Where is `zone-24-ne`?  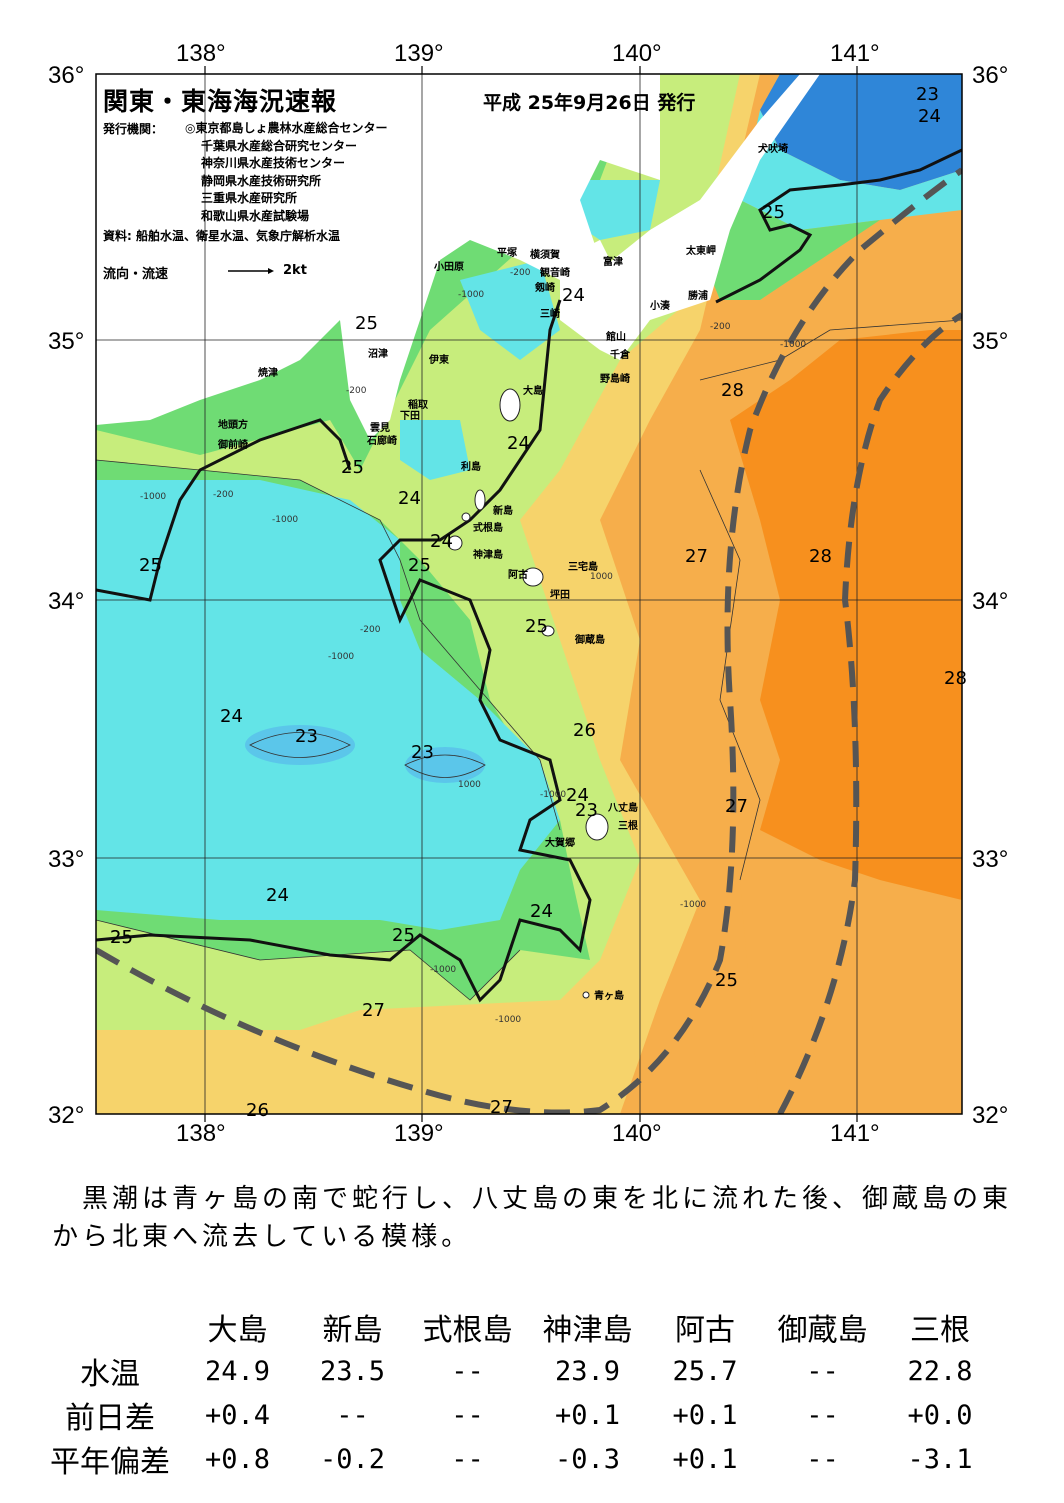
zone-24-ne is located at coordinates (790, 250).